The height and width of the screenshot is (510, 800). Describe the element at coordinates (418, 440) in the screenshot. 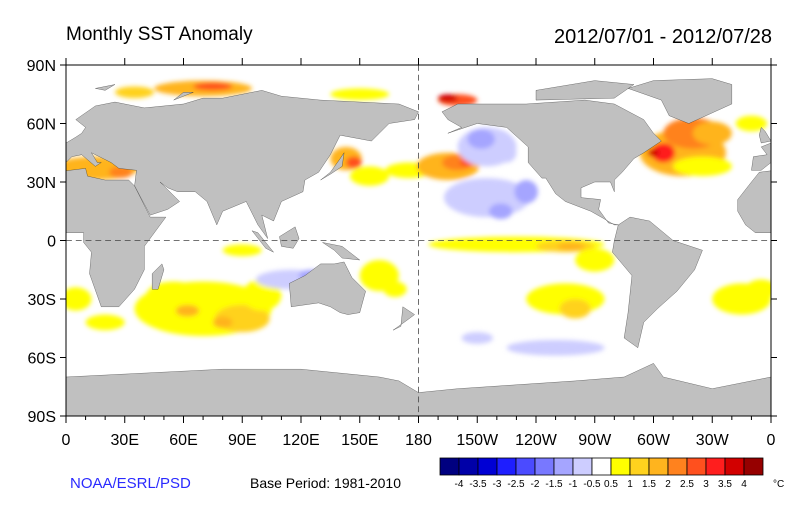

I see `lon-label: 180` at that location.